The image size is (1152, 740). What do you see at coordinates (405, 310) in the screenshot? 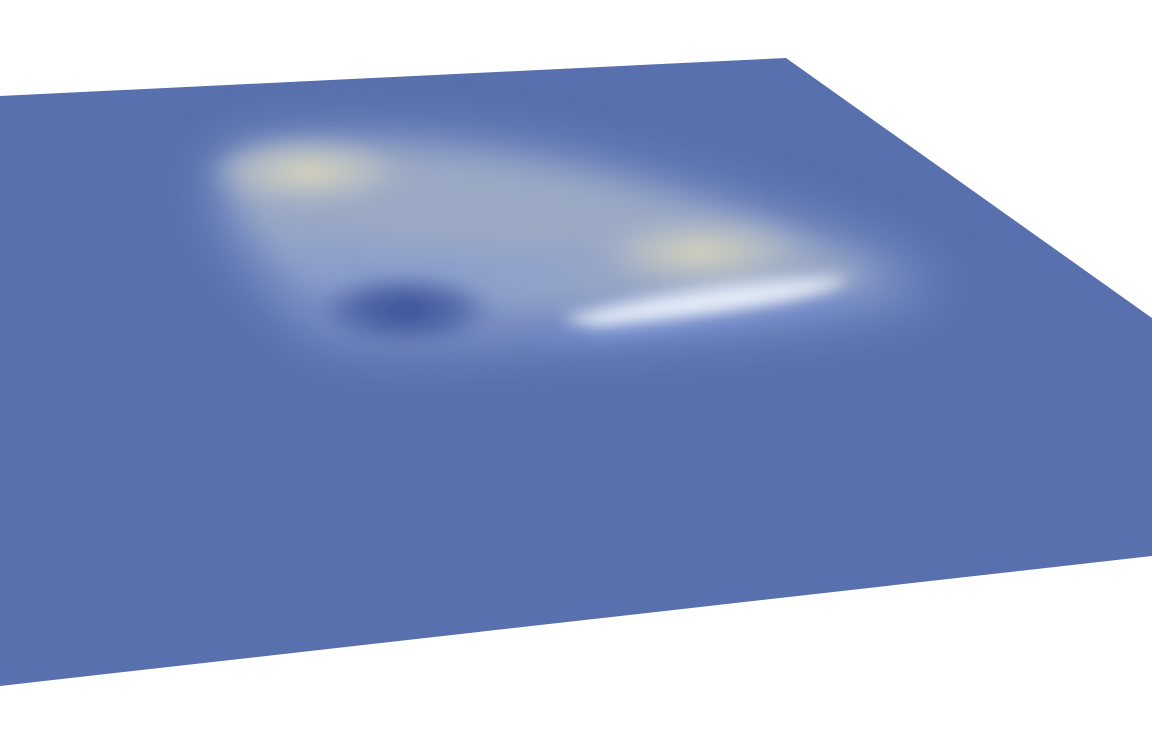
I see `depression-pit` at bounding box center [405, 310].